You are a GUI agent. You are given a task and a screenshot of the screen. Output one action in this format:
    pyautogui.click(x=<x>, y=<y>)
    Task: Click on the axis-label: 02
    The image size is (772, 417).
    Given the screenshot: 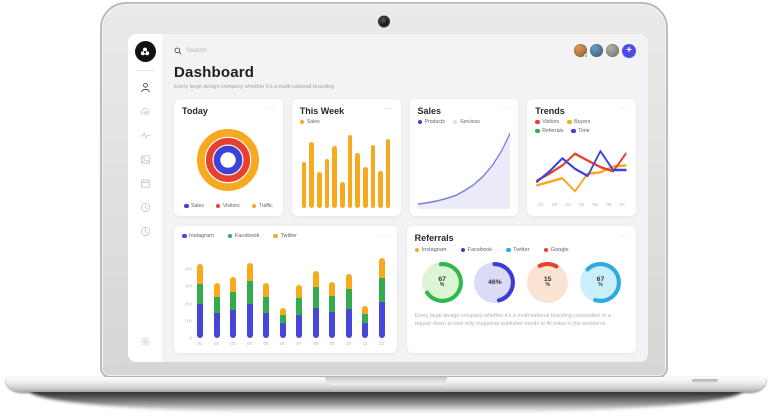 What is the action you would take?
    pyautogui.click(x=554, y=205)
    